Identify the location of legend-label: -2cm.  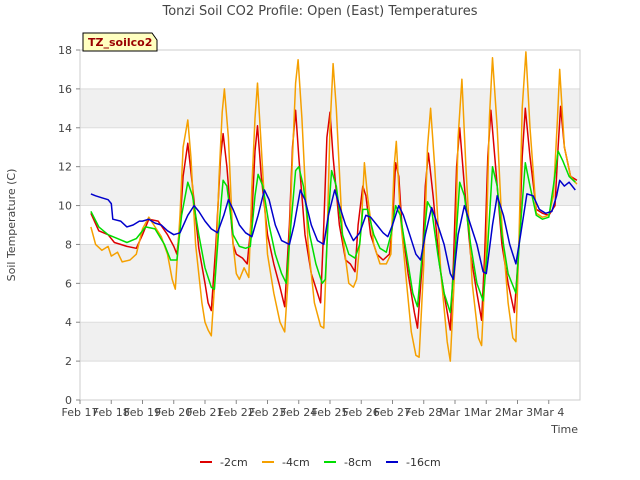
(234, 462).